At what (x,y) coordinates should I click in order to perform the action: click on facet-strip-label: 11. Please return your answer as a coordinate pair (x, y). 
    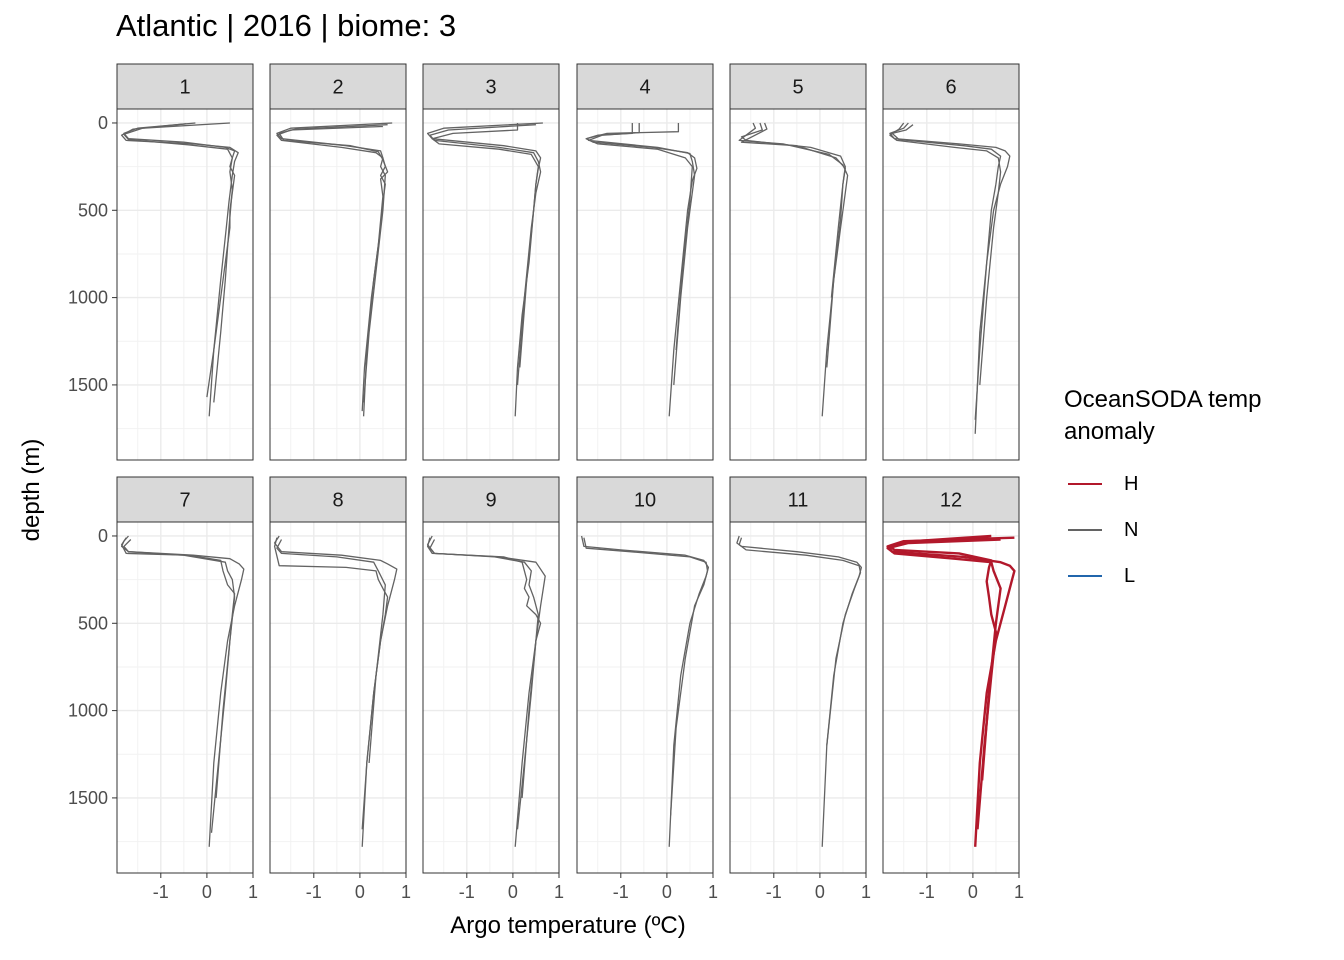
    Looking at the image, I should click on (798, 501).